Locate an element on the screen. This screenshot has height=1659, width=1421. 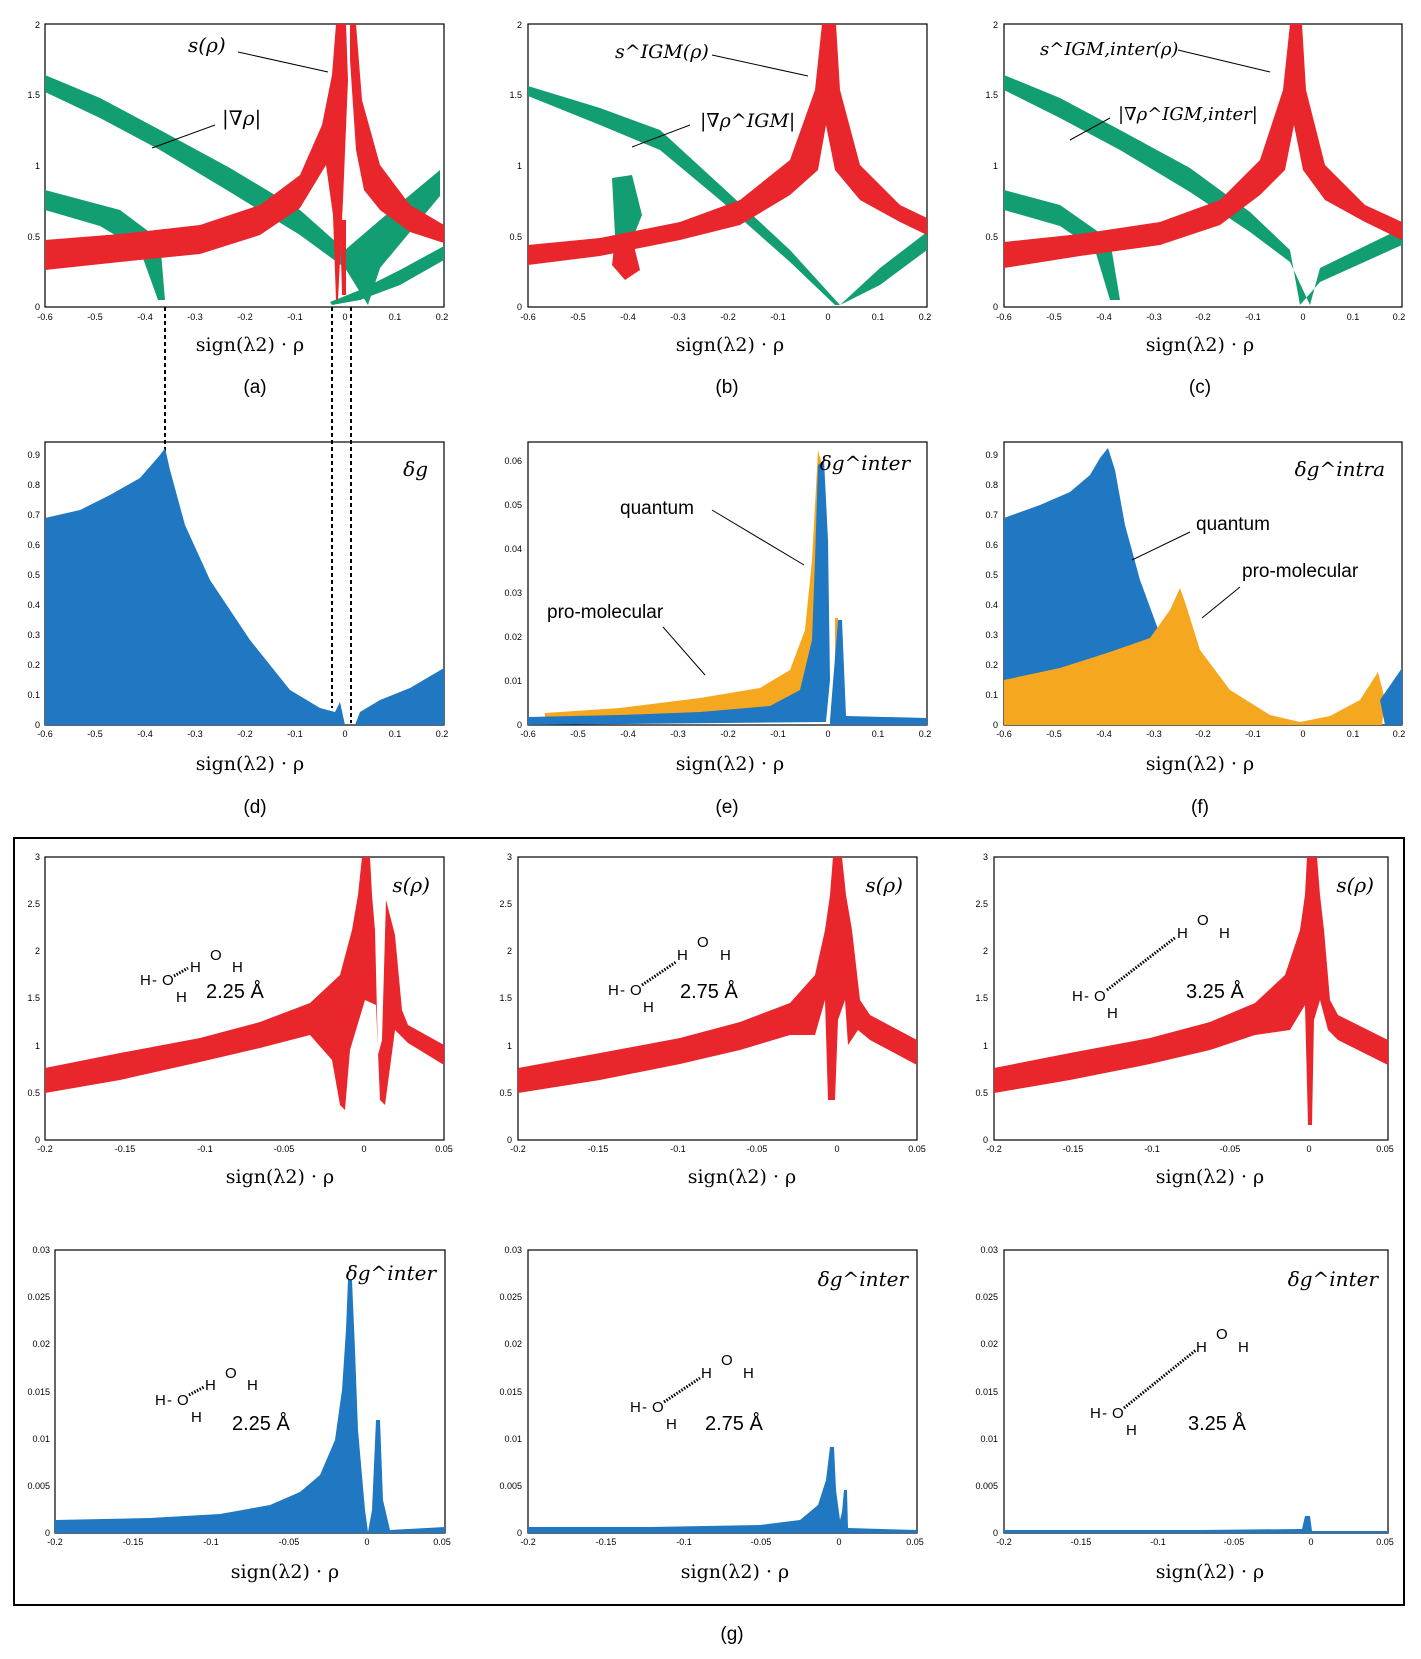
connector-lines is located at coordinates (258, 515).